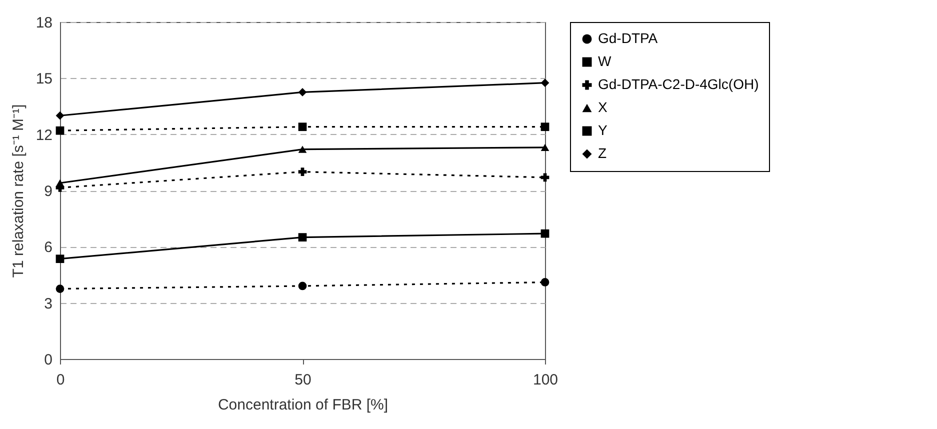 The height and width of the screenshot is (429, 937). Describe the element at coordinates (605, 61) in the screenshot. I see `legend-label: W` at that location.